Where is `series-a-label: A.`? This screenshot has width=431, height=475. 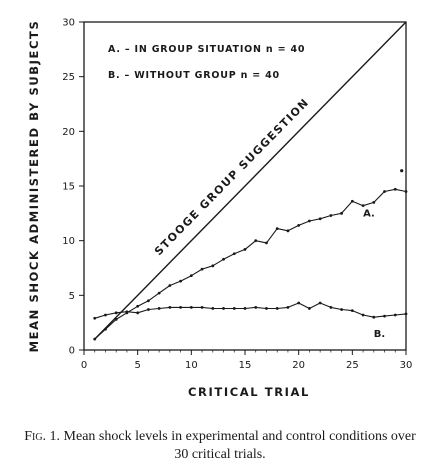 series-a-label: A. is located at coordinates (369, 214).